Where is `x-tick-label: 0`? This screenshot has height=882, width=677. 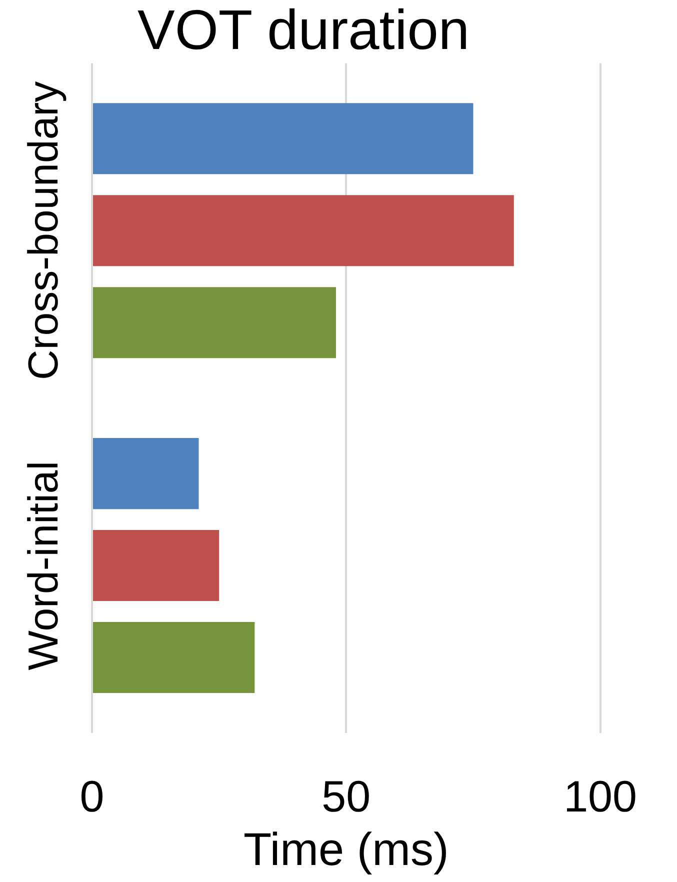 x-tick-label: 0 is located at coordinates (92, 797).